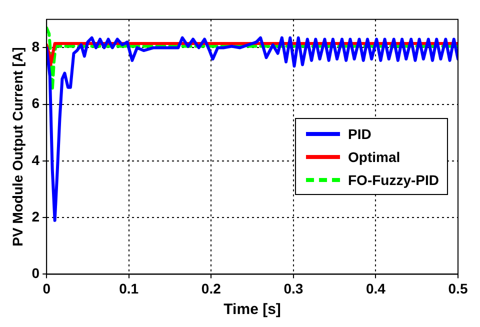 This screenshot has height=327, width=480. I want to click on x-tick-label: 0.5, so click(458, 288).